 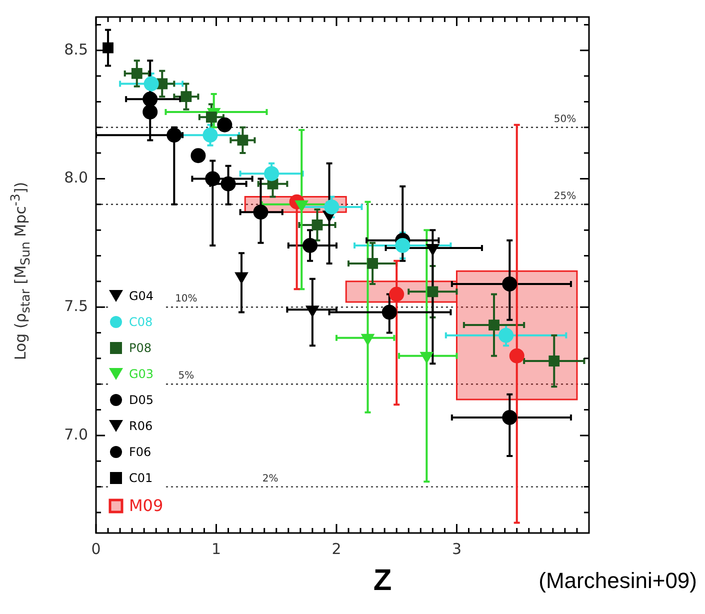 What do you see at coordinates (76, 434) in the screenshot?
I see `y-tick-label: 7.0` at bounding box center [76, 434].